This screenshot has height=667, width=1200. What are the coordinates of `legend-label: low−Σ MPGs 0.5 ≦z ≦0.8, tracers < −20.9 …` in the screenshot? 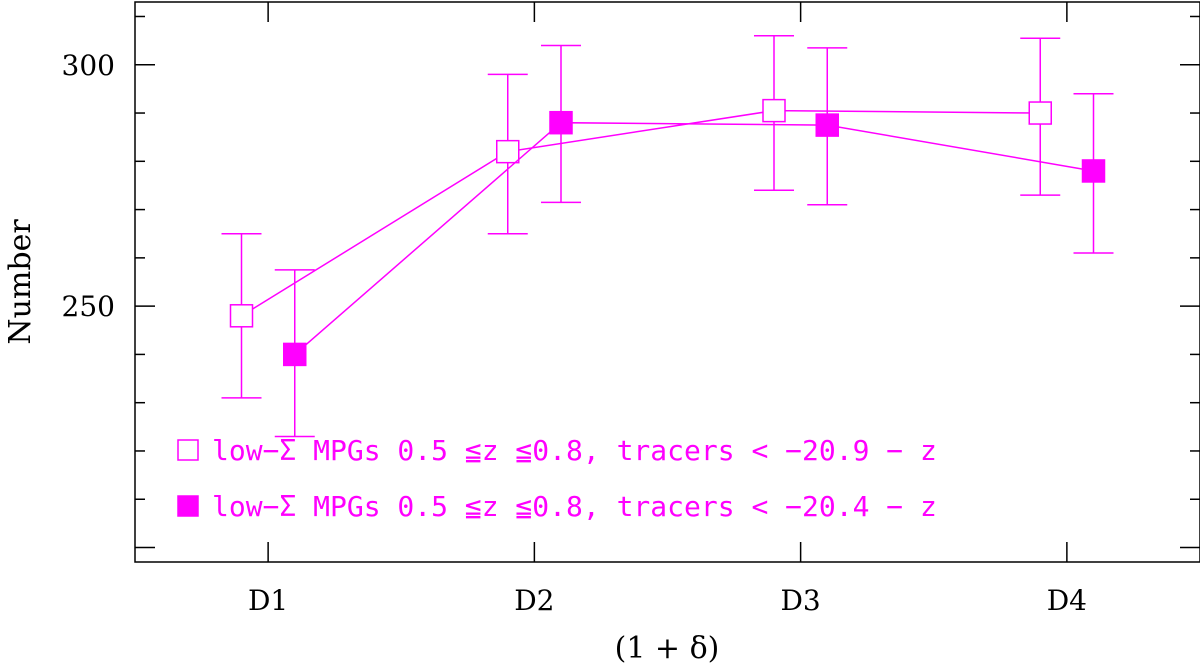 It's located at (574, 450).